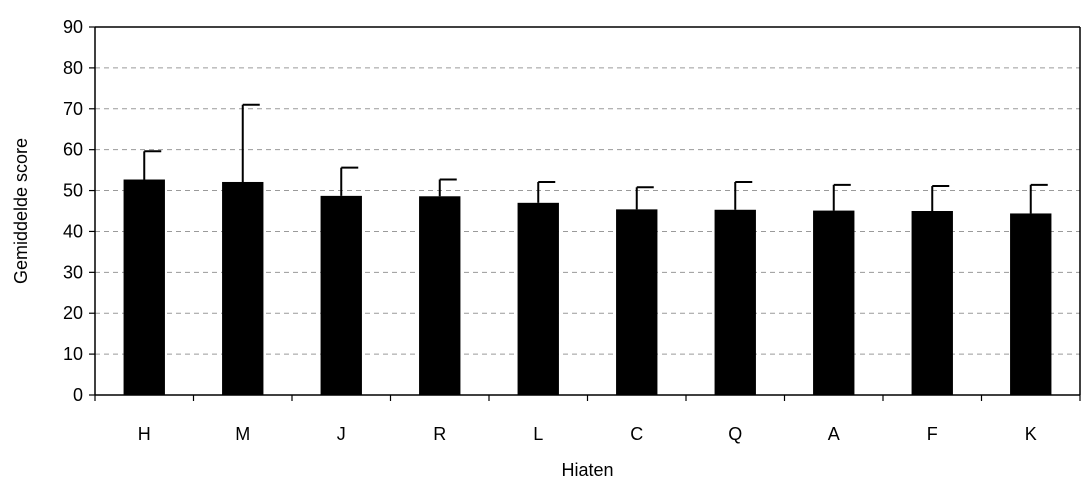  I want to click on x-tick-label-L: L, so click(538, 434).